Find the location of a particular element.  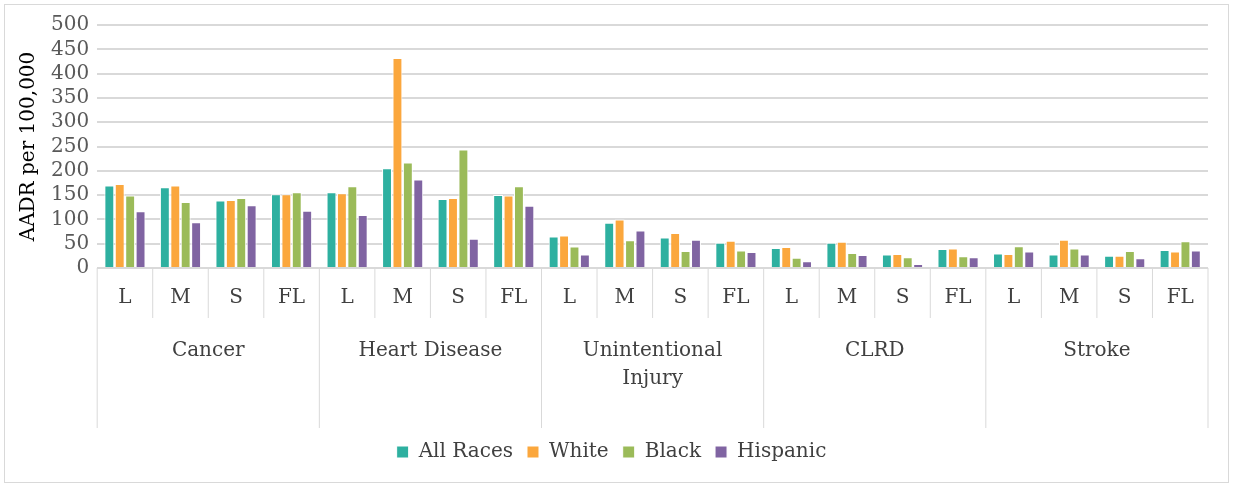

legend-label: Hispanic is located at coordinates (782, 450).